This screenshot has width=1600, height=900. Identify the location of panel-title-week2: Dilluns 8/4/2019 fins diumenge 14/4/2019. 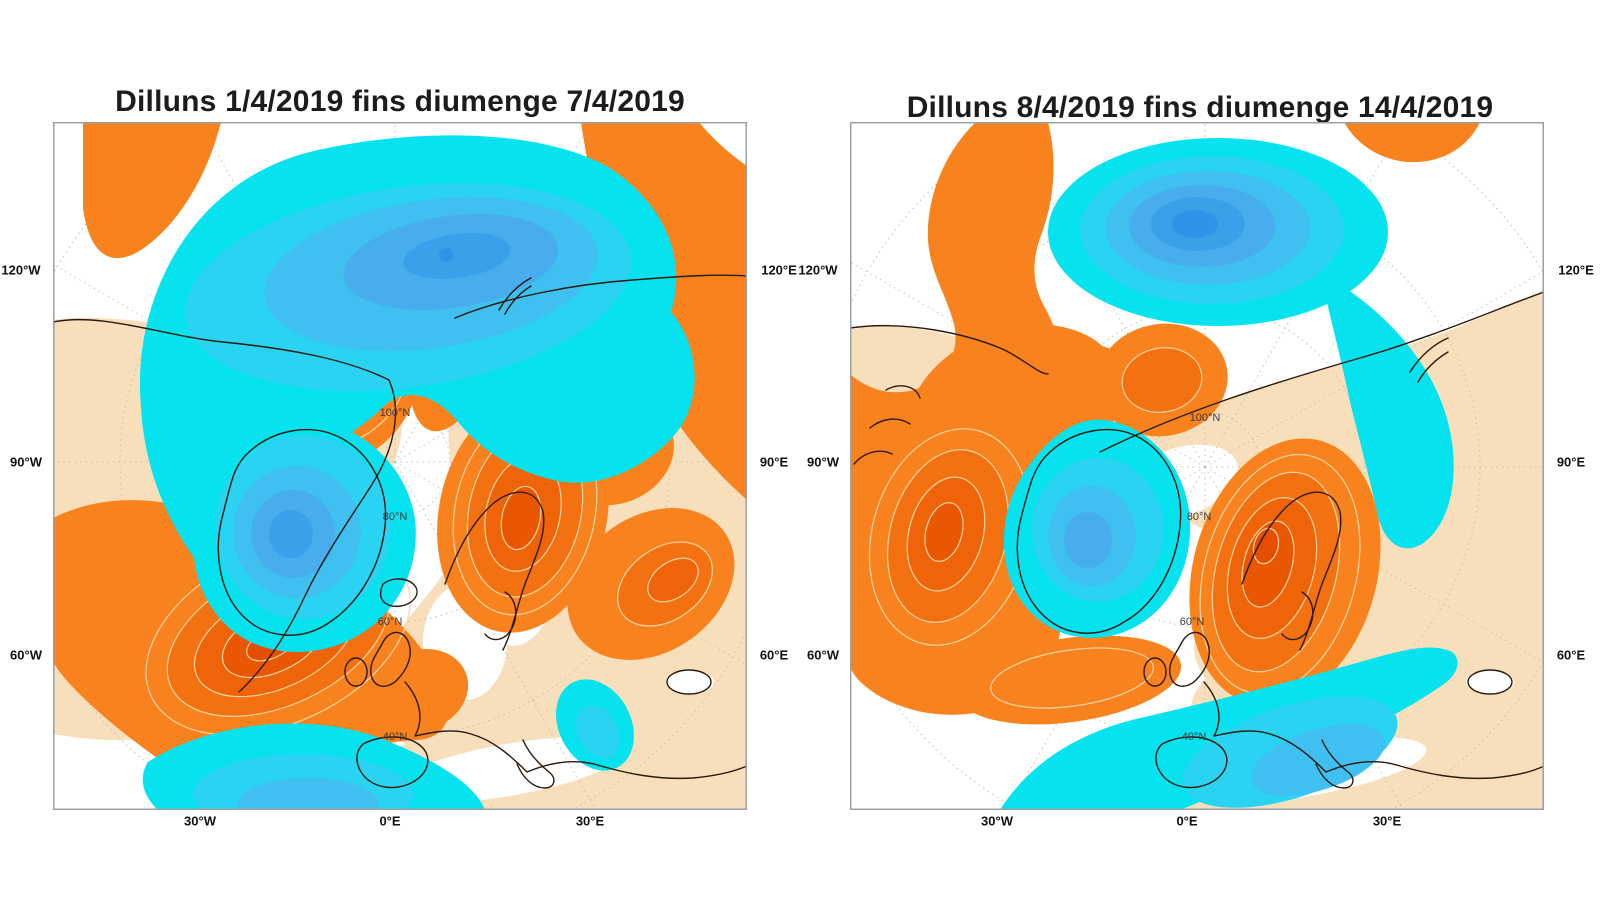
(1200, 107).